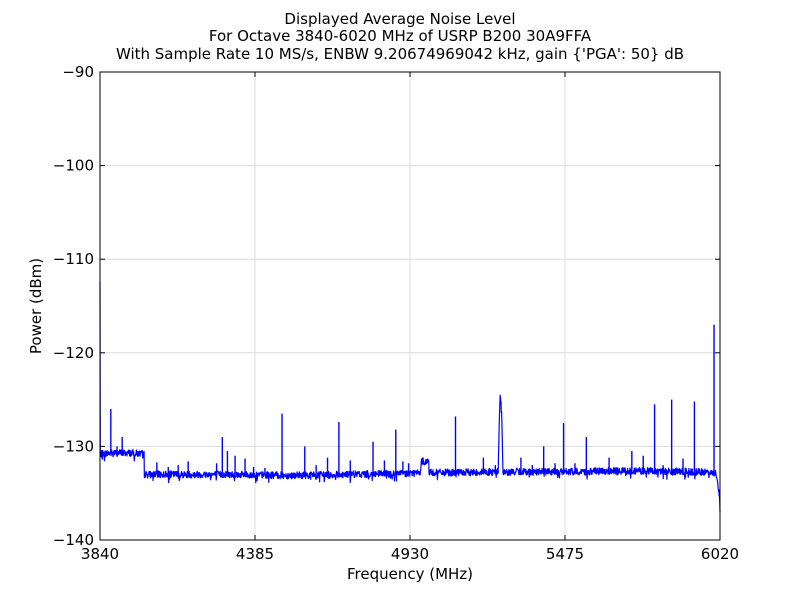 This screenshot has width=800, height=600. What do you see at coordinates (410, 554) in the screenshot?
I see `x-tick-label: 4930` at bounding box center [410, 554].